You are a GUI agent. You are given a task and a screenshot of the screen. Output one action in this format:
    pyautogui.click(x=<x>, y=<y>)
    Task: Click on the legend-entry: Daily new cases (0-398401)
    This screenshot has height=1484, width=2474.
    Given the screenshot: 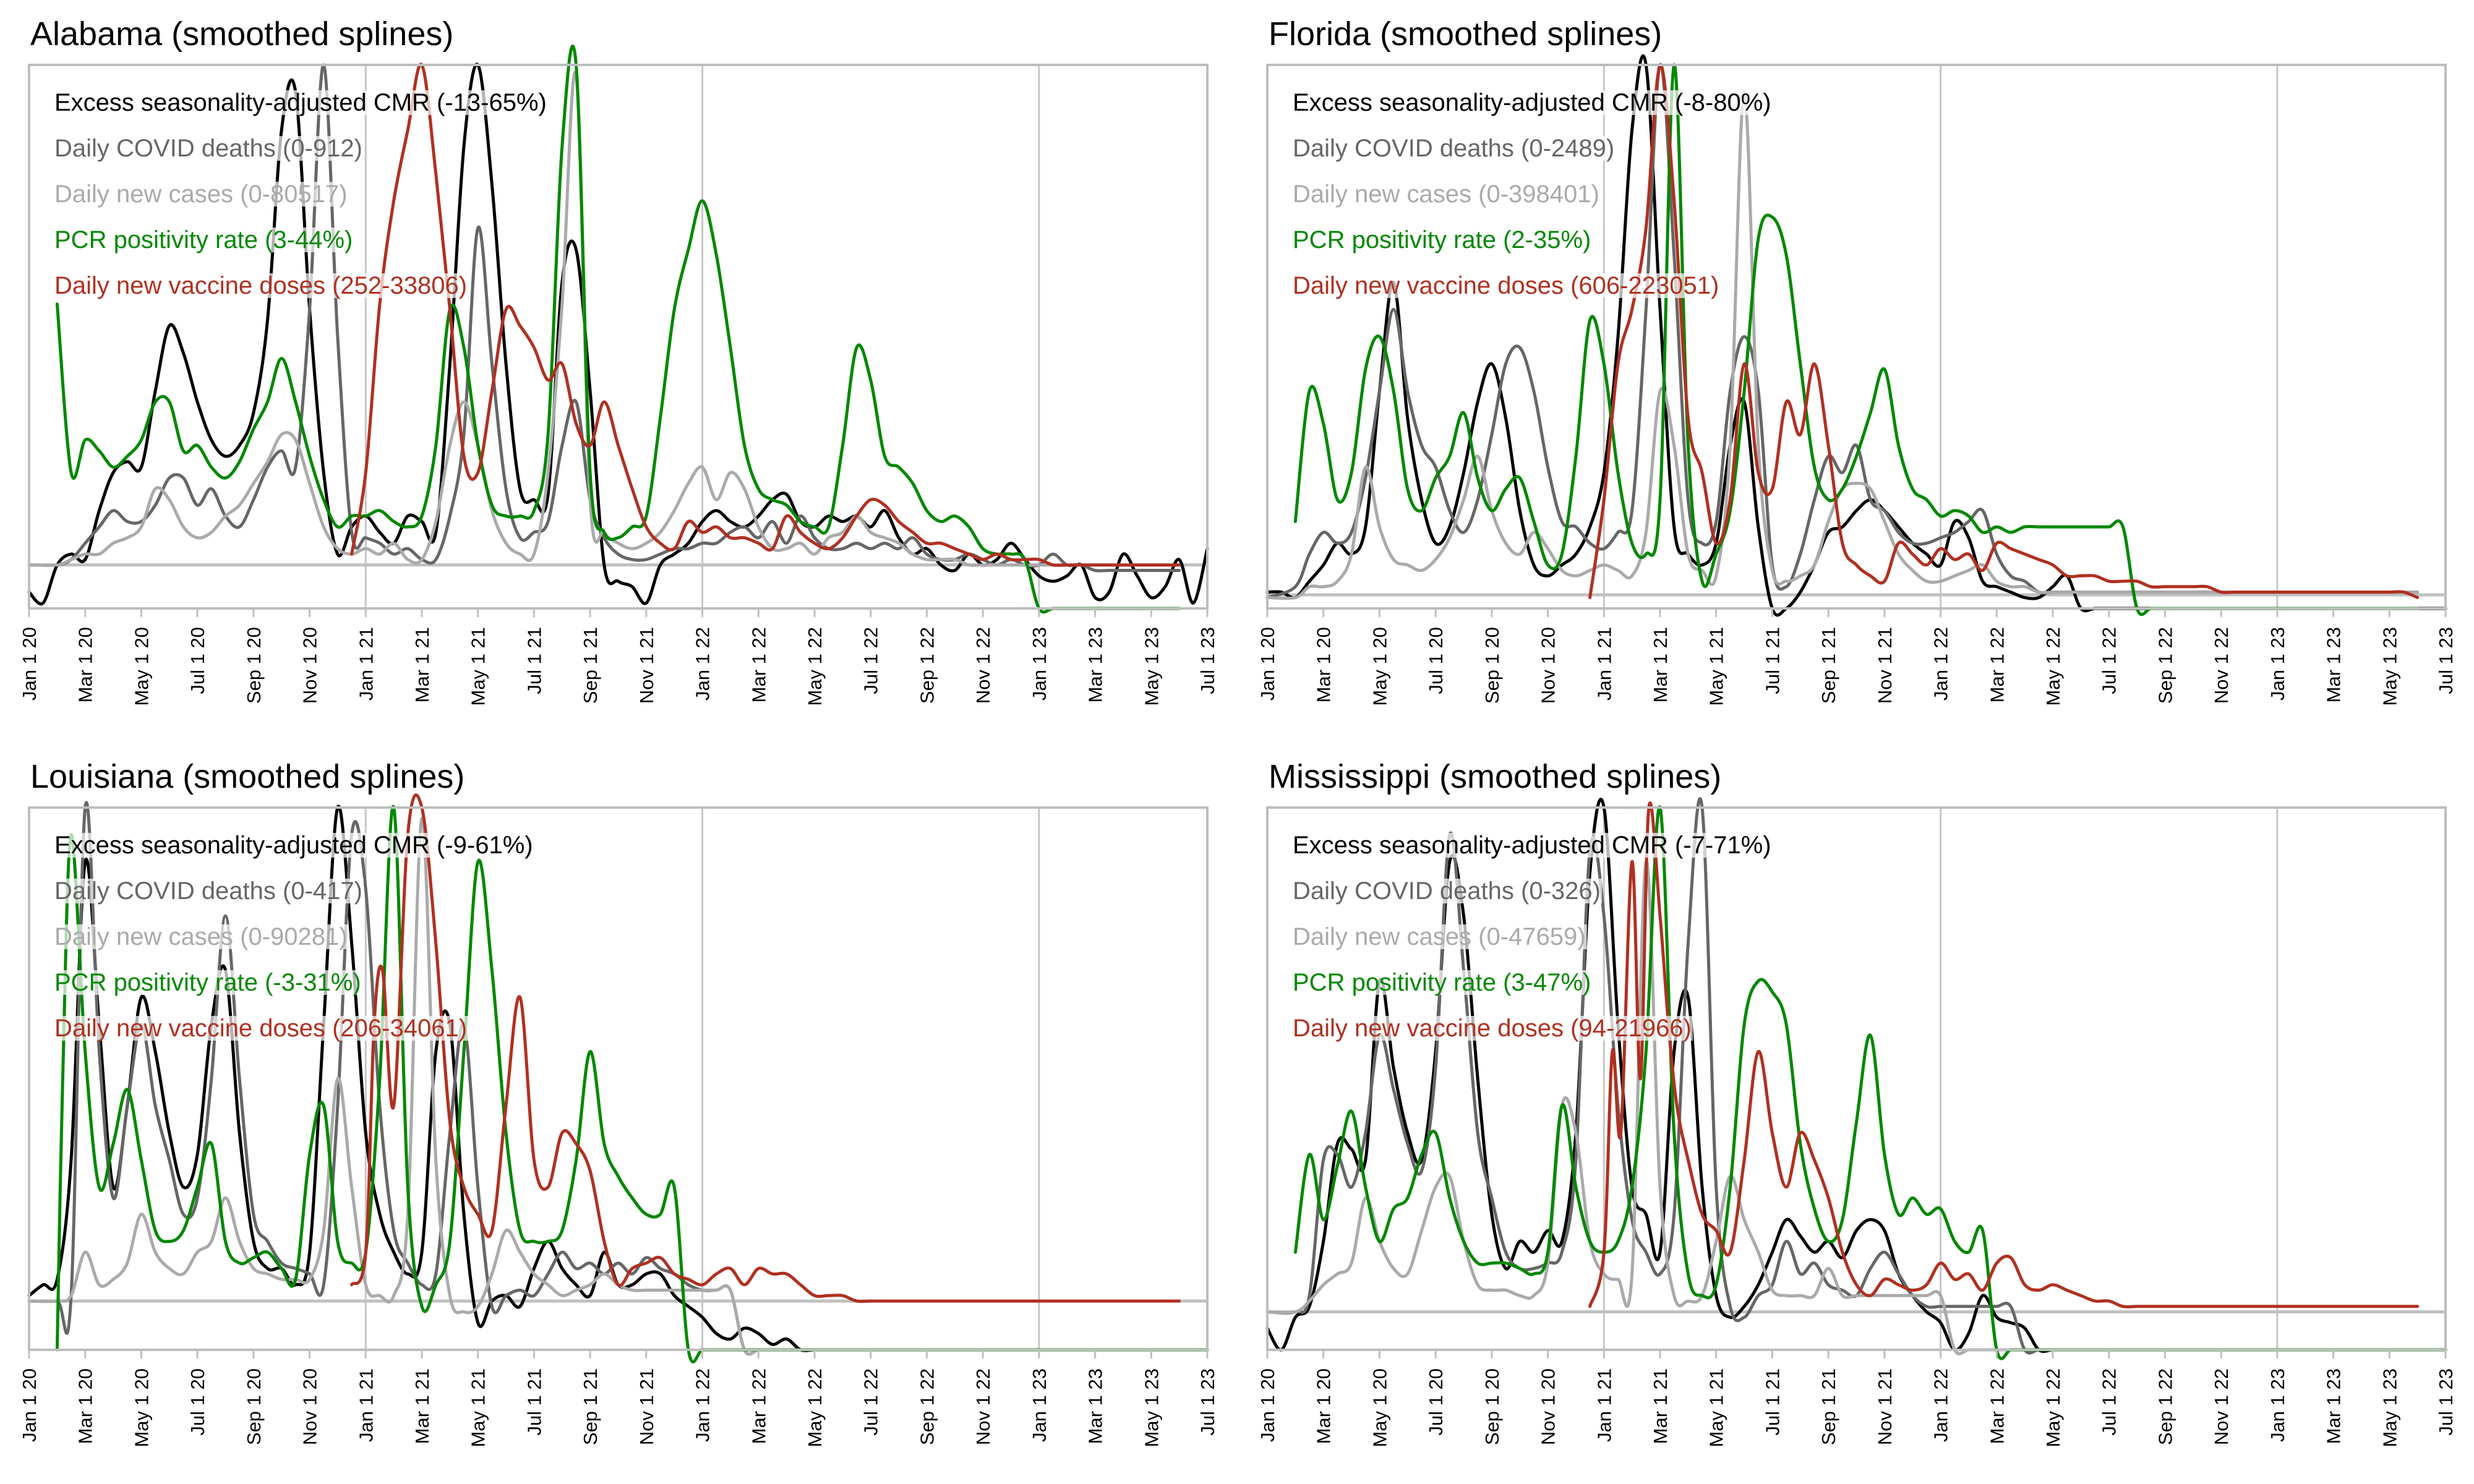 What is the action you would take?
    pyautogui.click(x=1446, y=194)
    